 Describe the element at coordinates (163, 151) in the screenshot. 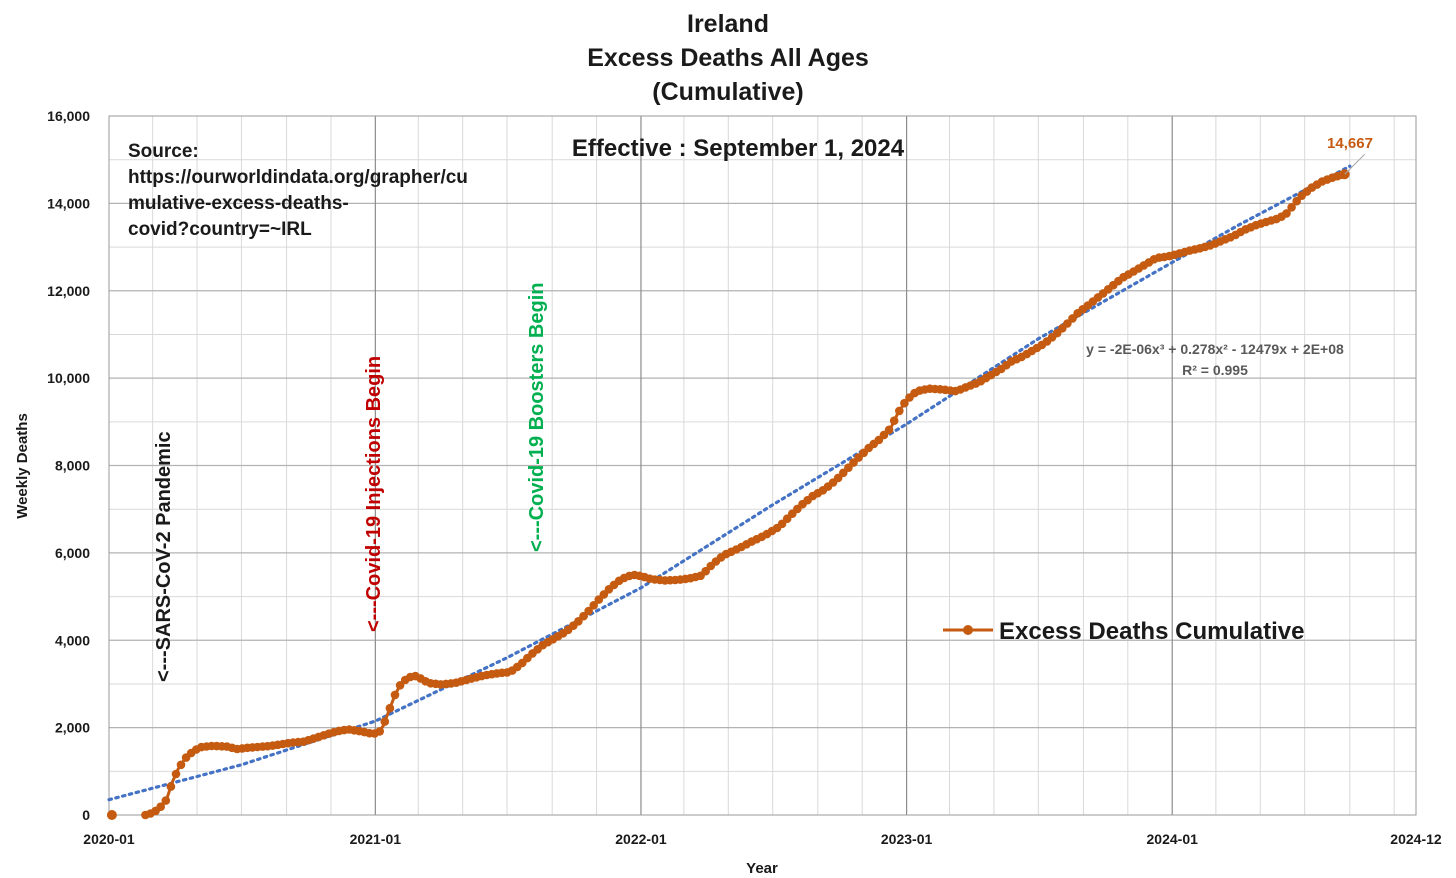

I see `source-label: Source:` at that location.